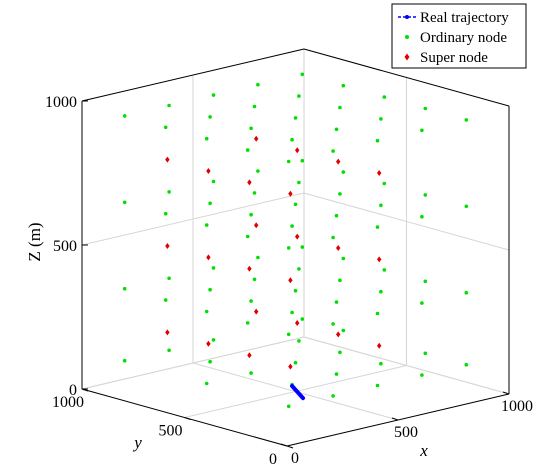  Describe the element at coordinates (65, 246) in the screenshot. I see `z-tick-label: 500` at that location.